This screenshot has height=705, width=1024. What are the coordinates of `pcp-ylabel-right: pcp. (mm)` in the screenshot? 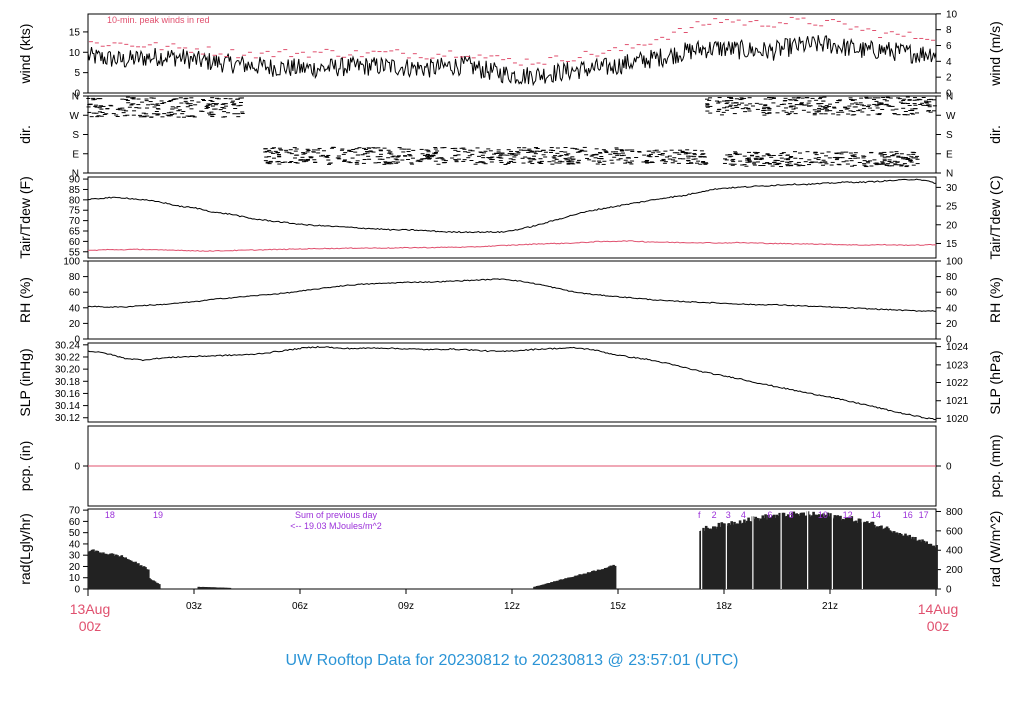 It's located at (995, 466).